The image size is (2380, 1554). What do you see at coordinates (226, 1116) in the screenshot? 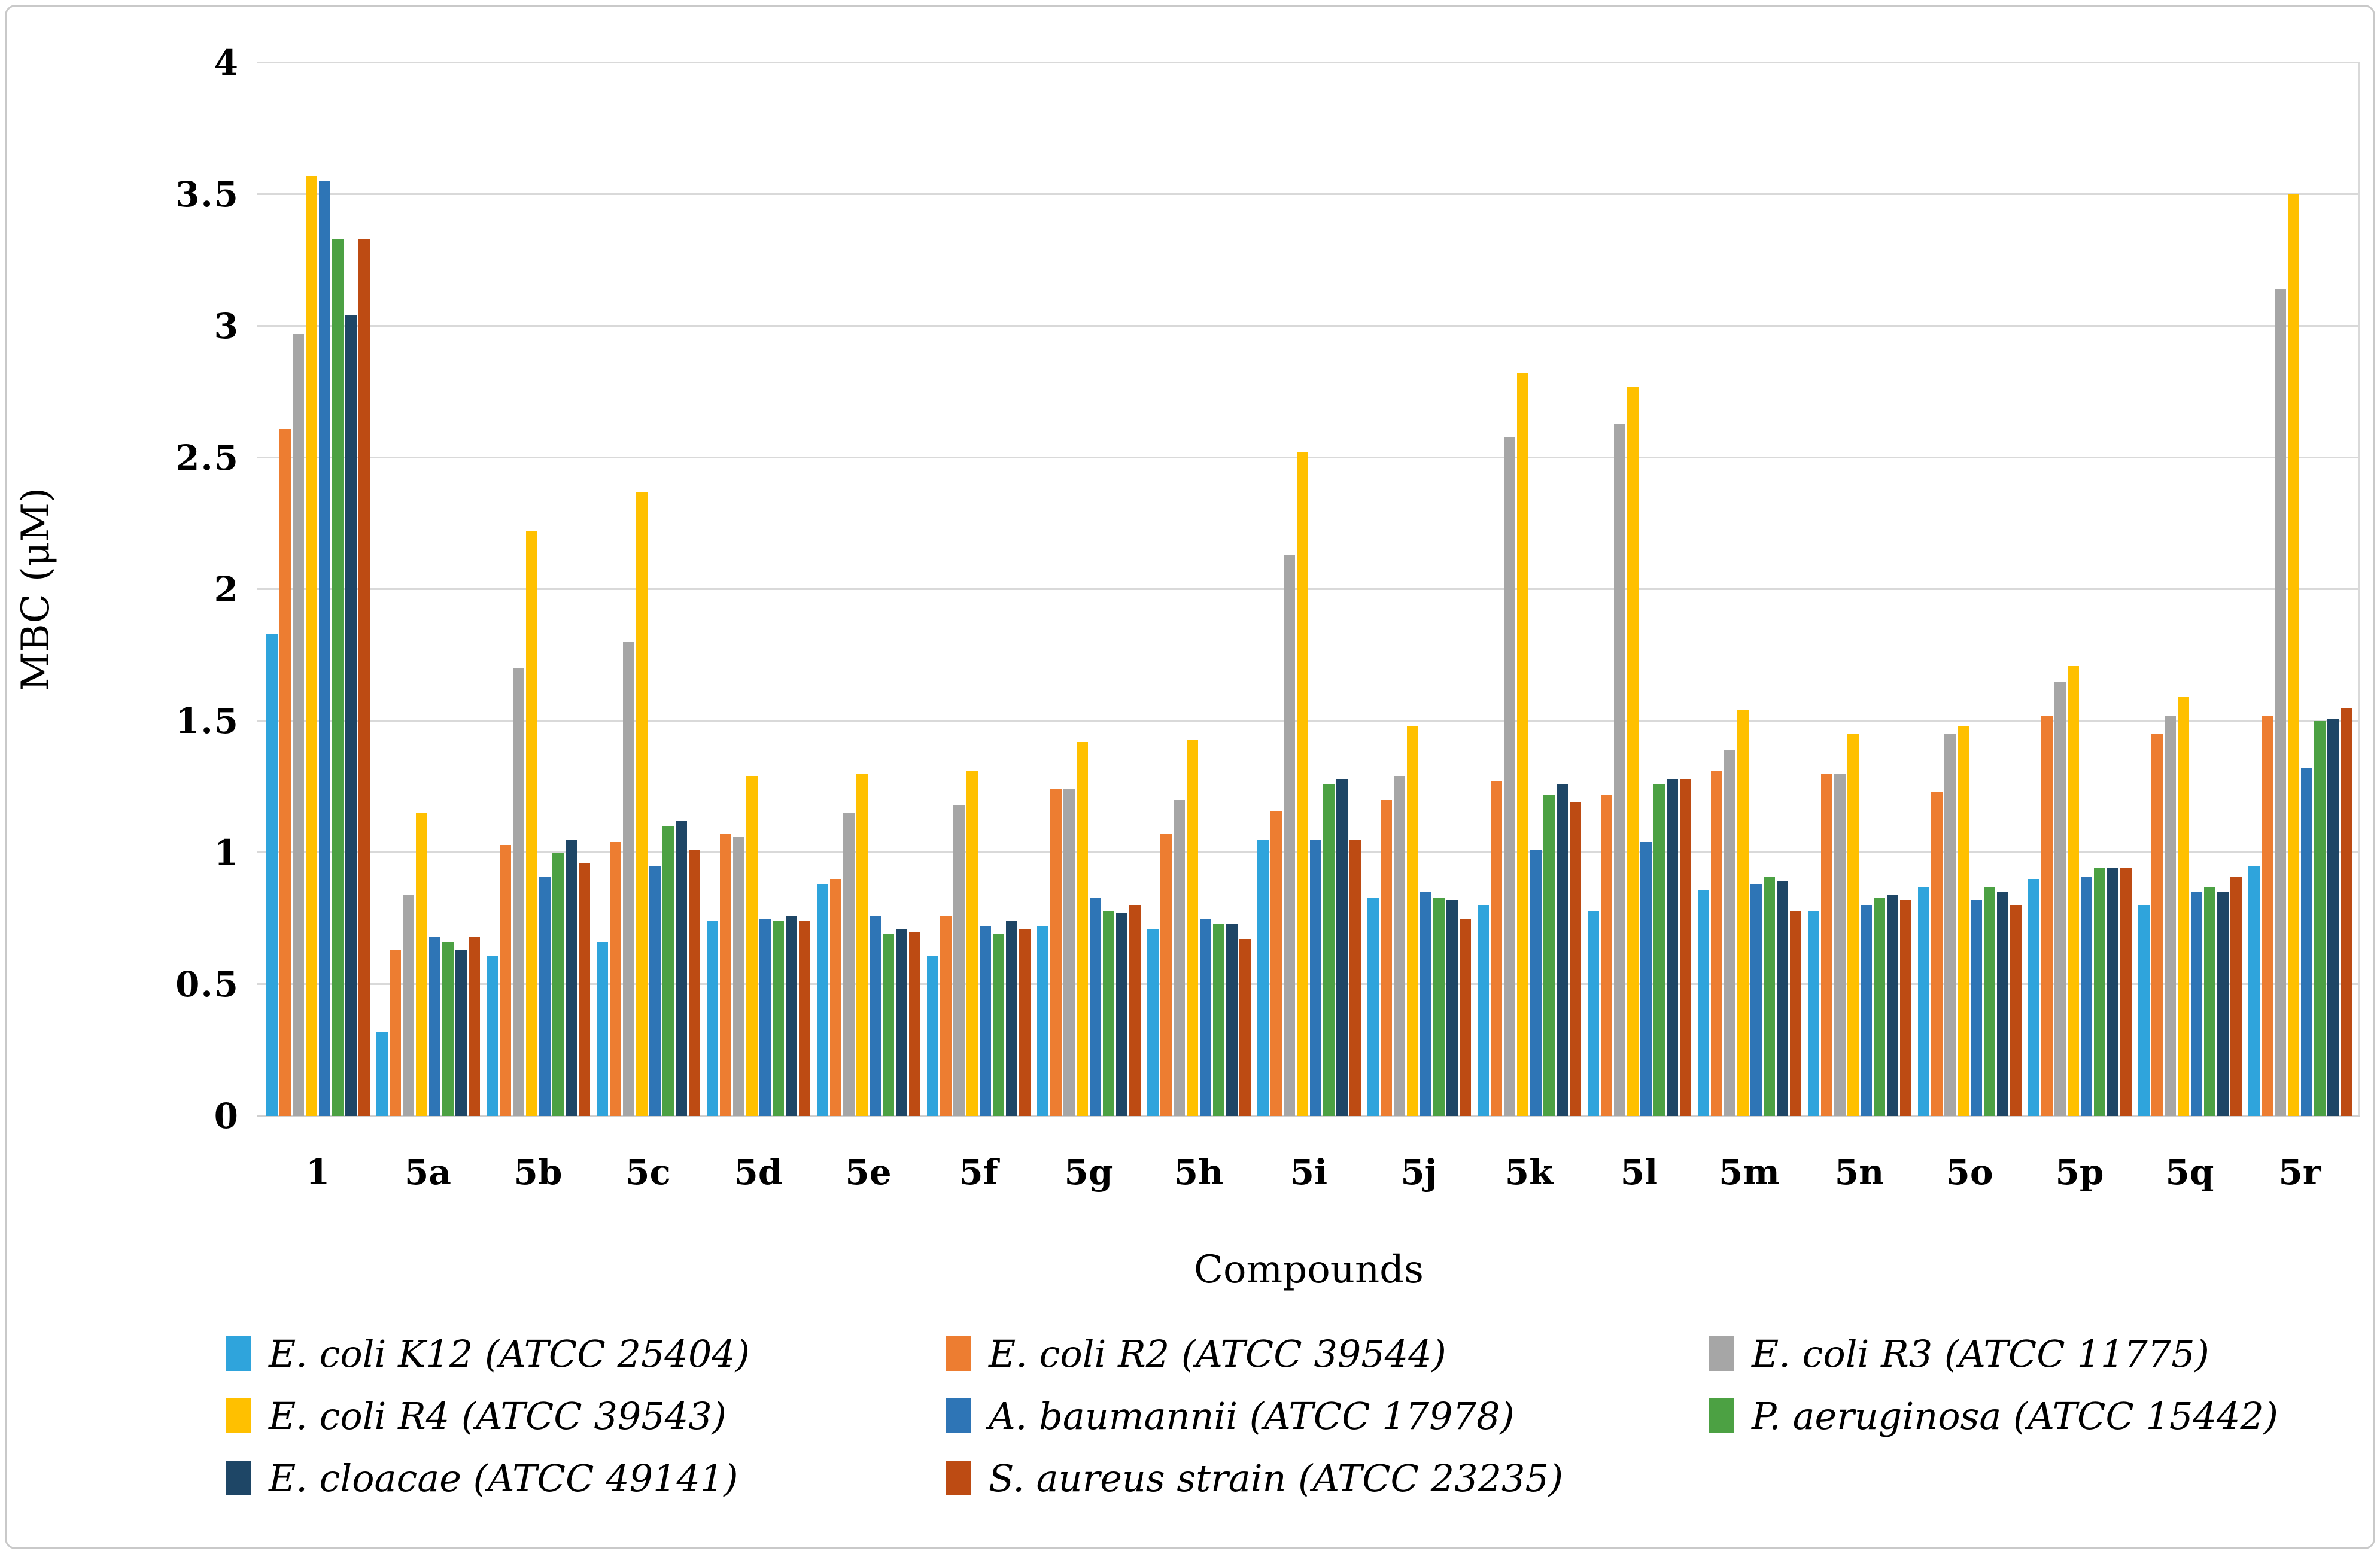
I see `y-tick-label: 0` at bounding box center [226, 1116].